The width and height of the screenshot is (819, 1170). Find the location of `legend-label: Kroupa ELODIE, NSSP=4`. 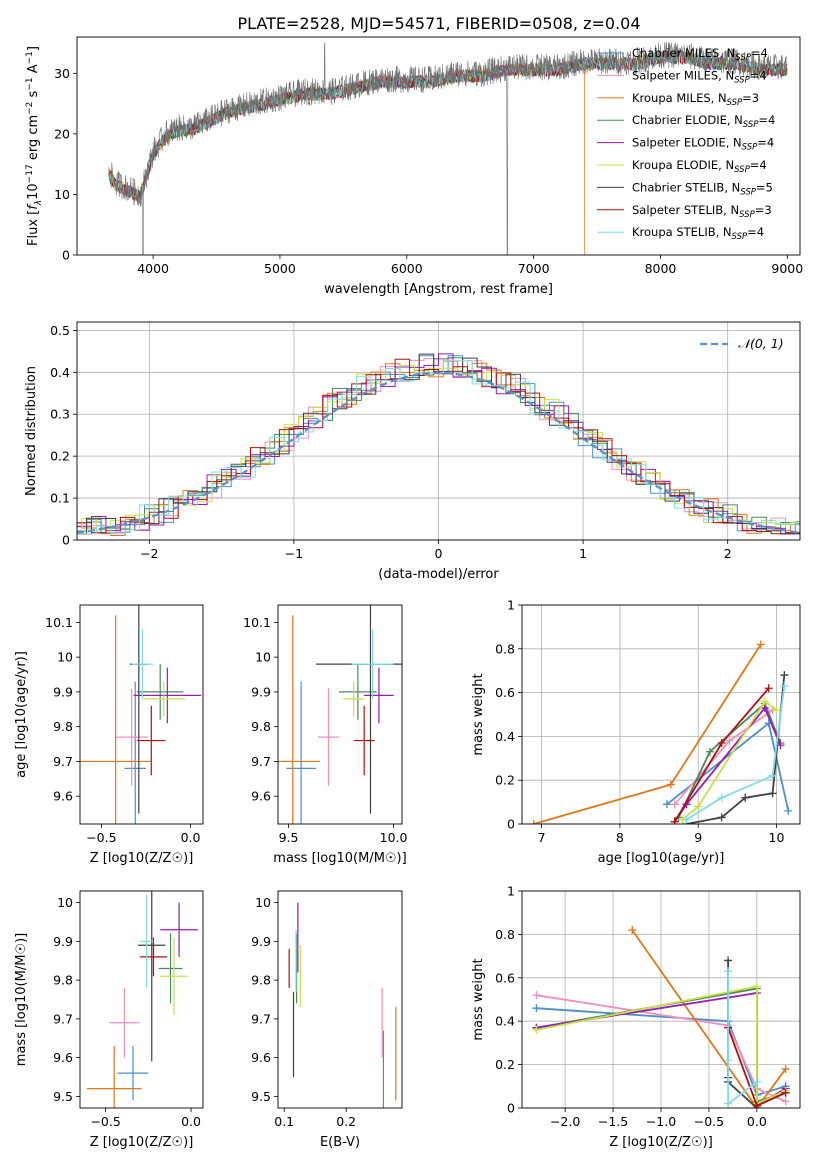

legend-label: Kroupa ELODIE, NSSP=4 is located at coordinates (699, 166).